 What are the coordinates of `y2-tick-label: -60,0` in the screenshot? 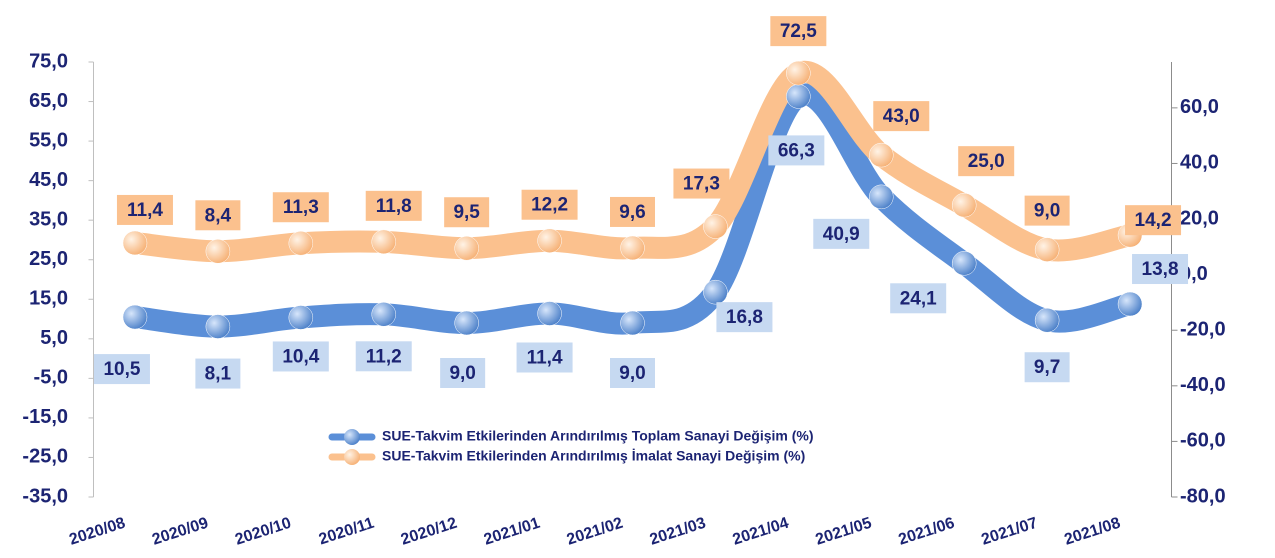 It's located at (1203, 441).